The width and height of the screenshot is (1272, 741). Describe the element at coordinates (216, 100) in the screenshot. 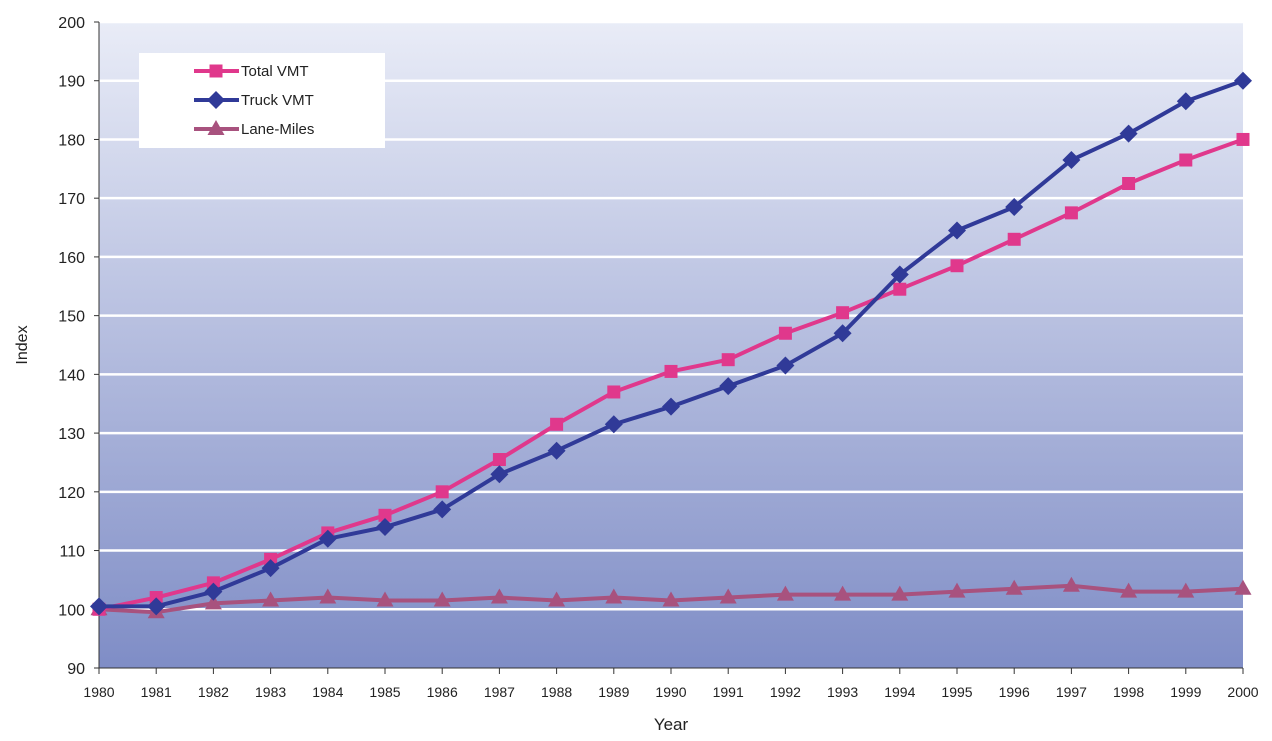

I see `legend-marker-truck-vmt` at that location.